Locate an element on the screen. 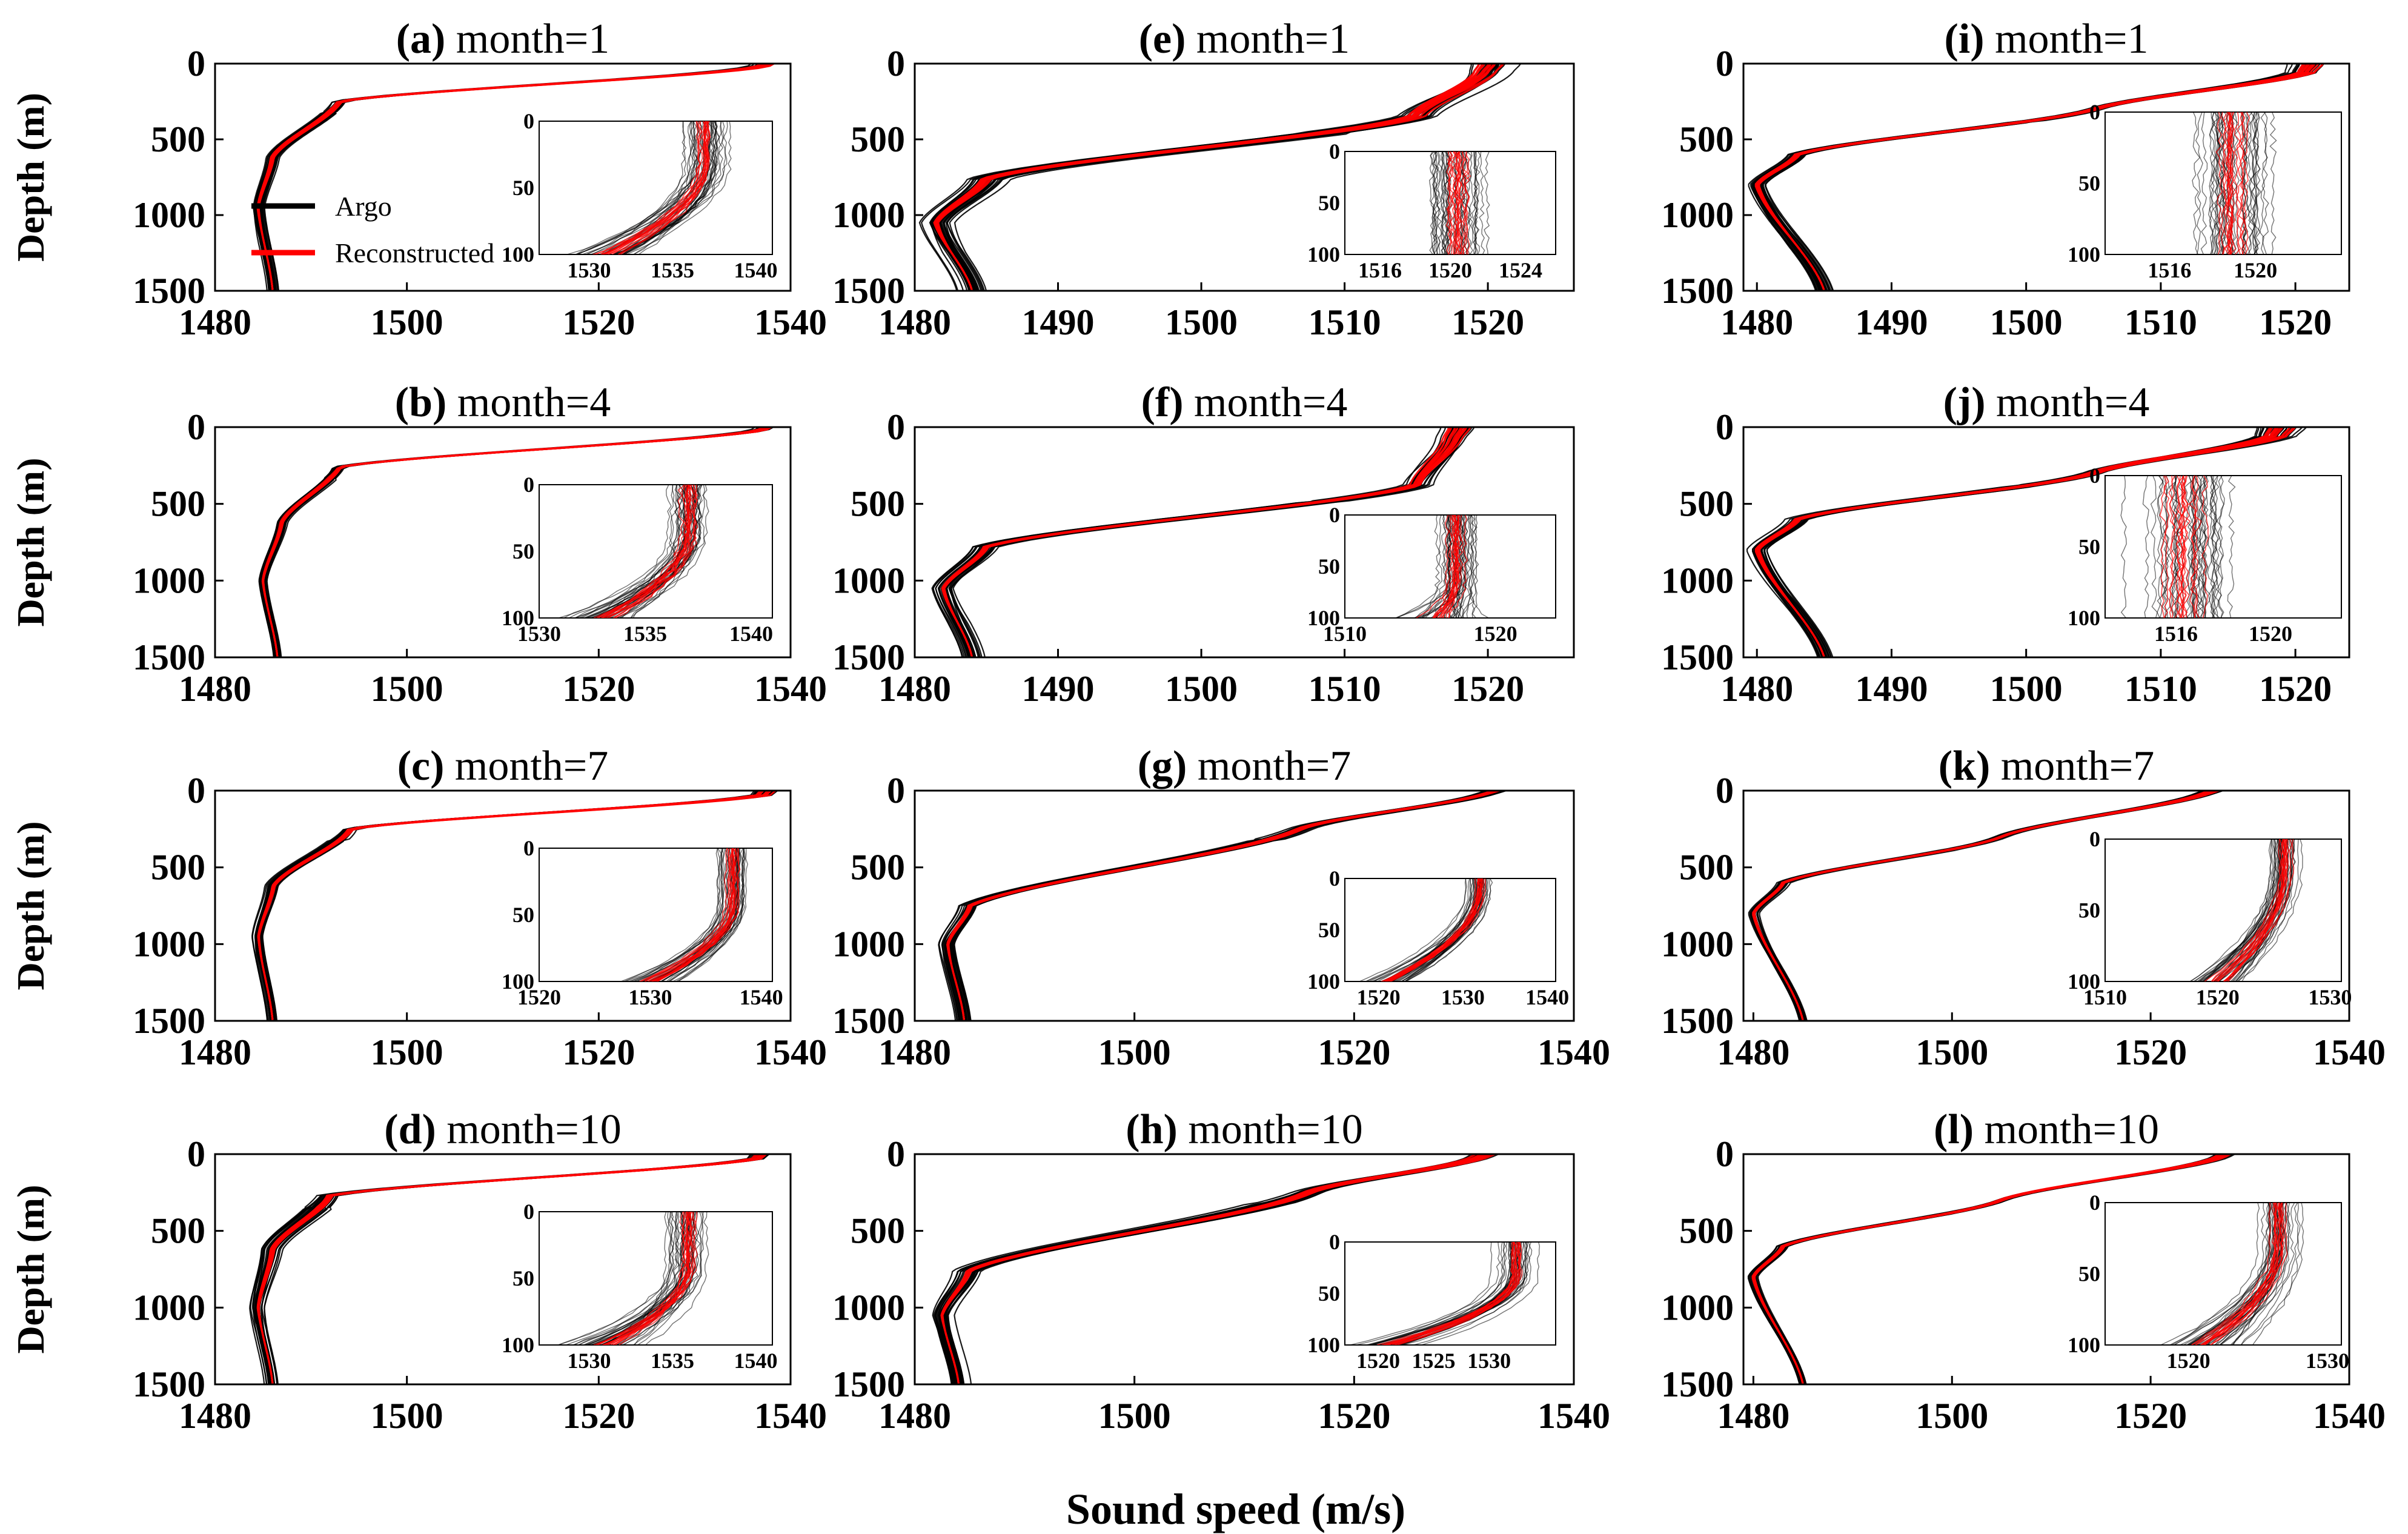 The width and height of the screenshot is (2408, 1534). profiles-l is located at coordinates (1991, 1269).